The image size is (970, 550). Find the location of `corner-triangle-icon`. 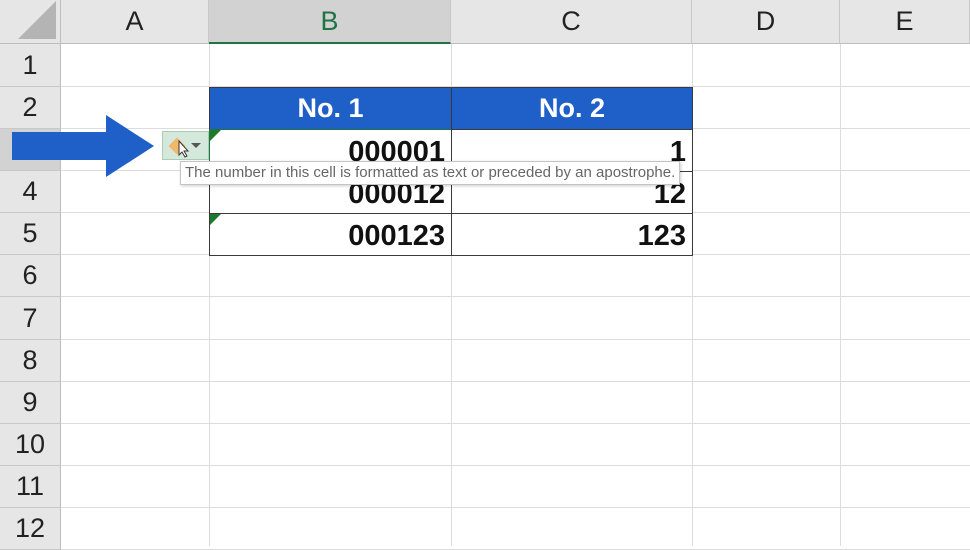

corner-triangle-icon is located at coordinates (37, 20).